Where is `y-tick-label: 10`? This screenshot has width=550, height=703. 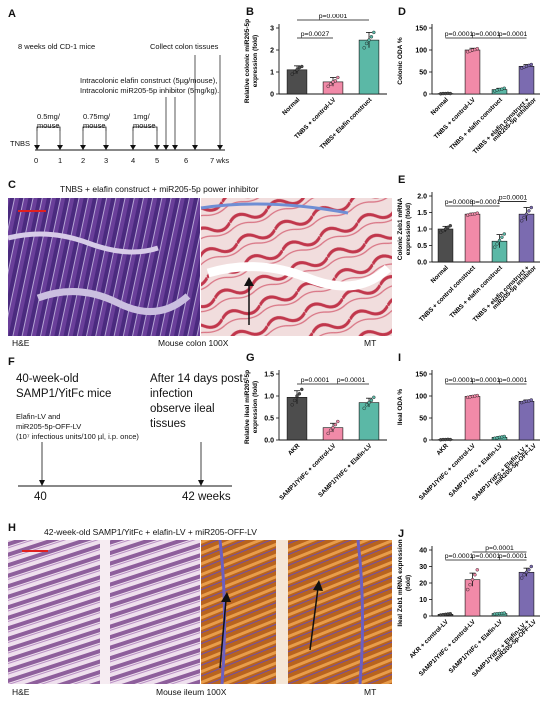 y-tick-label: 10 is located at coordinates (423, 600).